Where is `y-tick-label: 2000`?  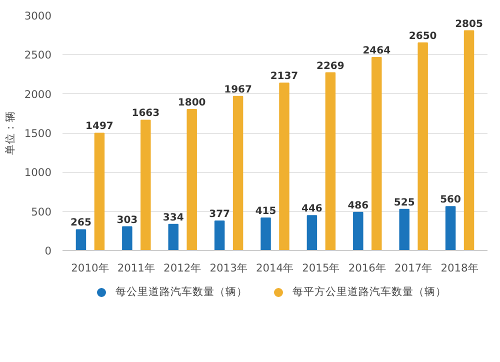
y-tick-label: 2000 is located at coordinates (38, 94).